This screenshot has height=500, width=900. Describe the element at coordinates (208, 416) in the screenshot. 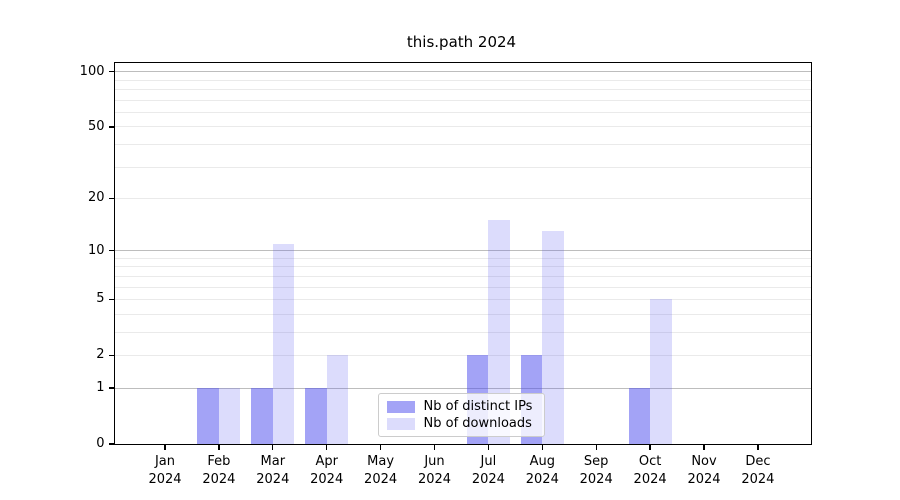

I see `bar-ips-feb` at that location.